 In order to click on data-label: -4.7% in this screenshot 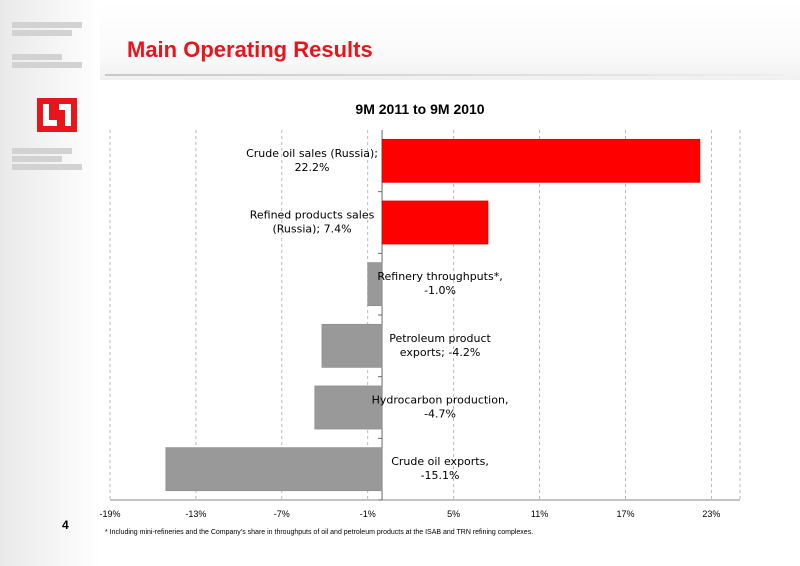, I will do `click(440, 414)`.